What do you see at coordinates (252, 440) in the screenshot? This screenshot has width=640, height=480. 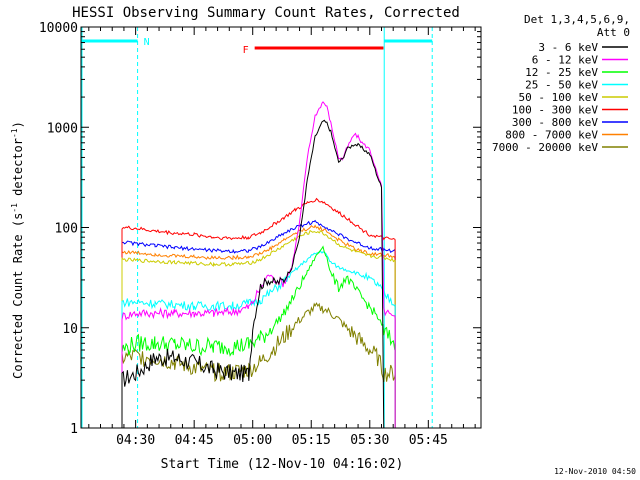 I see `x-tick-label: 05:00` at bounding box center [252, 440].